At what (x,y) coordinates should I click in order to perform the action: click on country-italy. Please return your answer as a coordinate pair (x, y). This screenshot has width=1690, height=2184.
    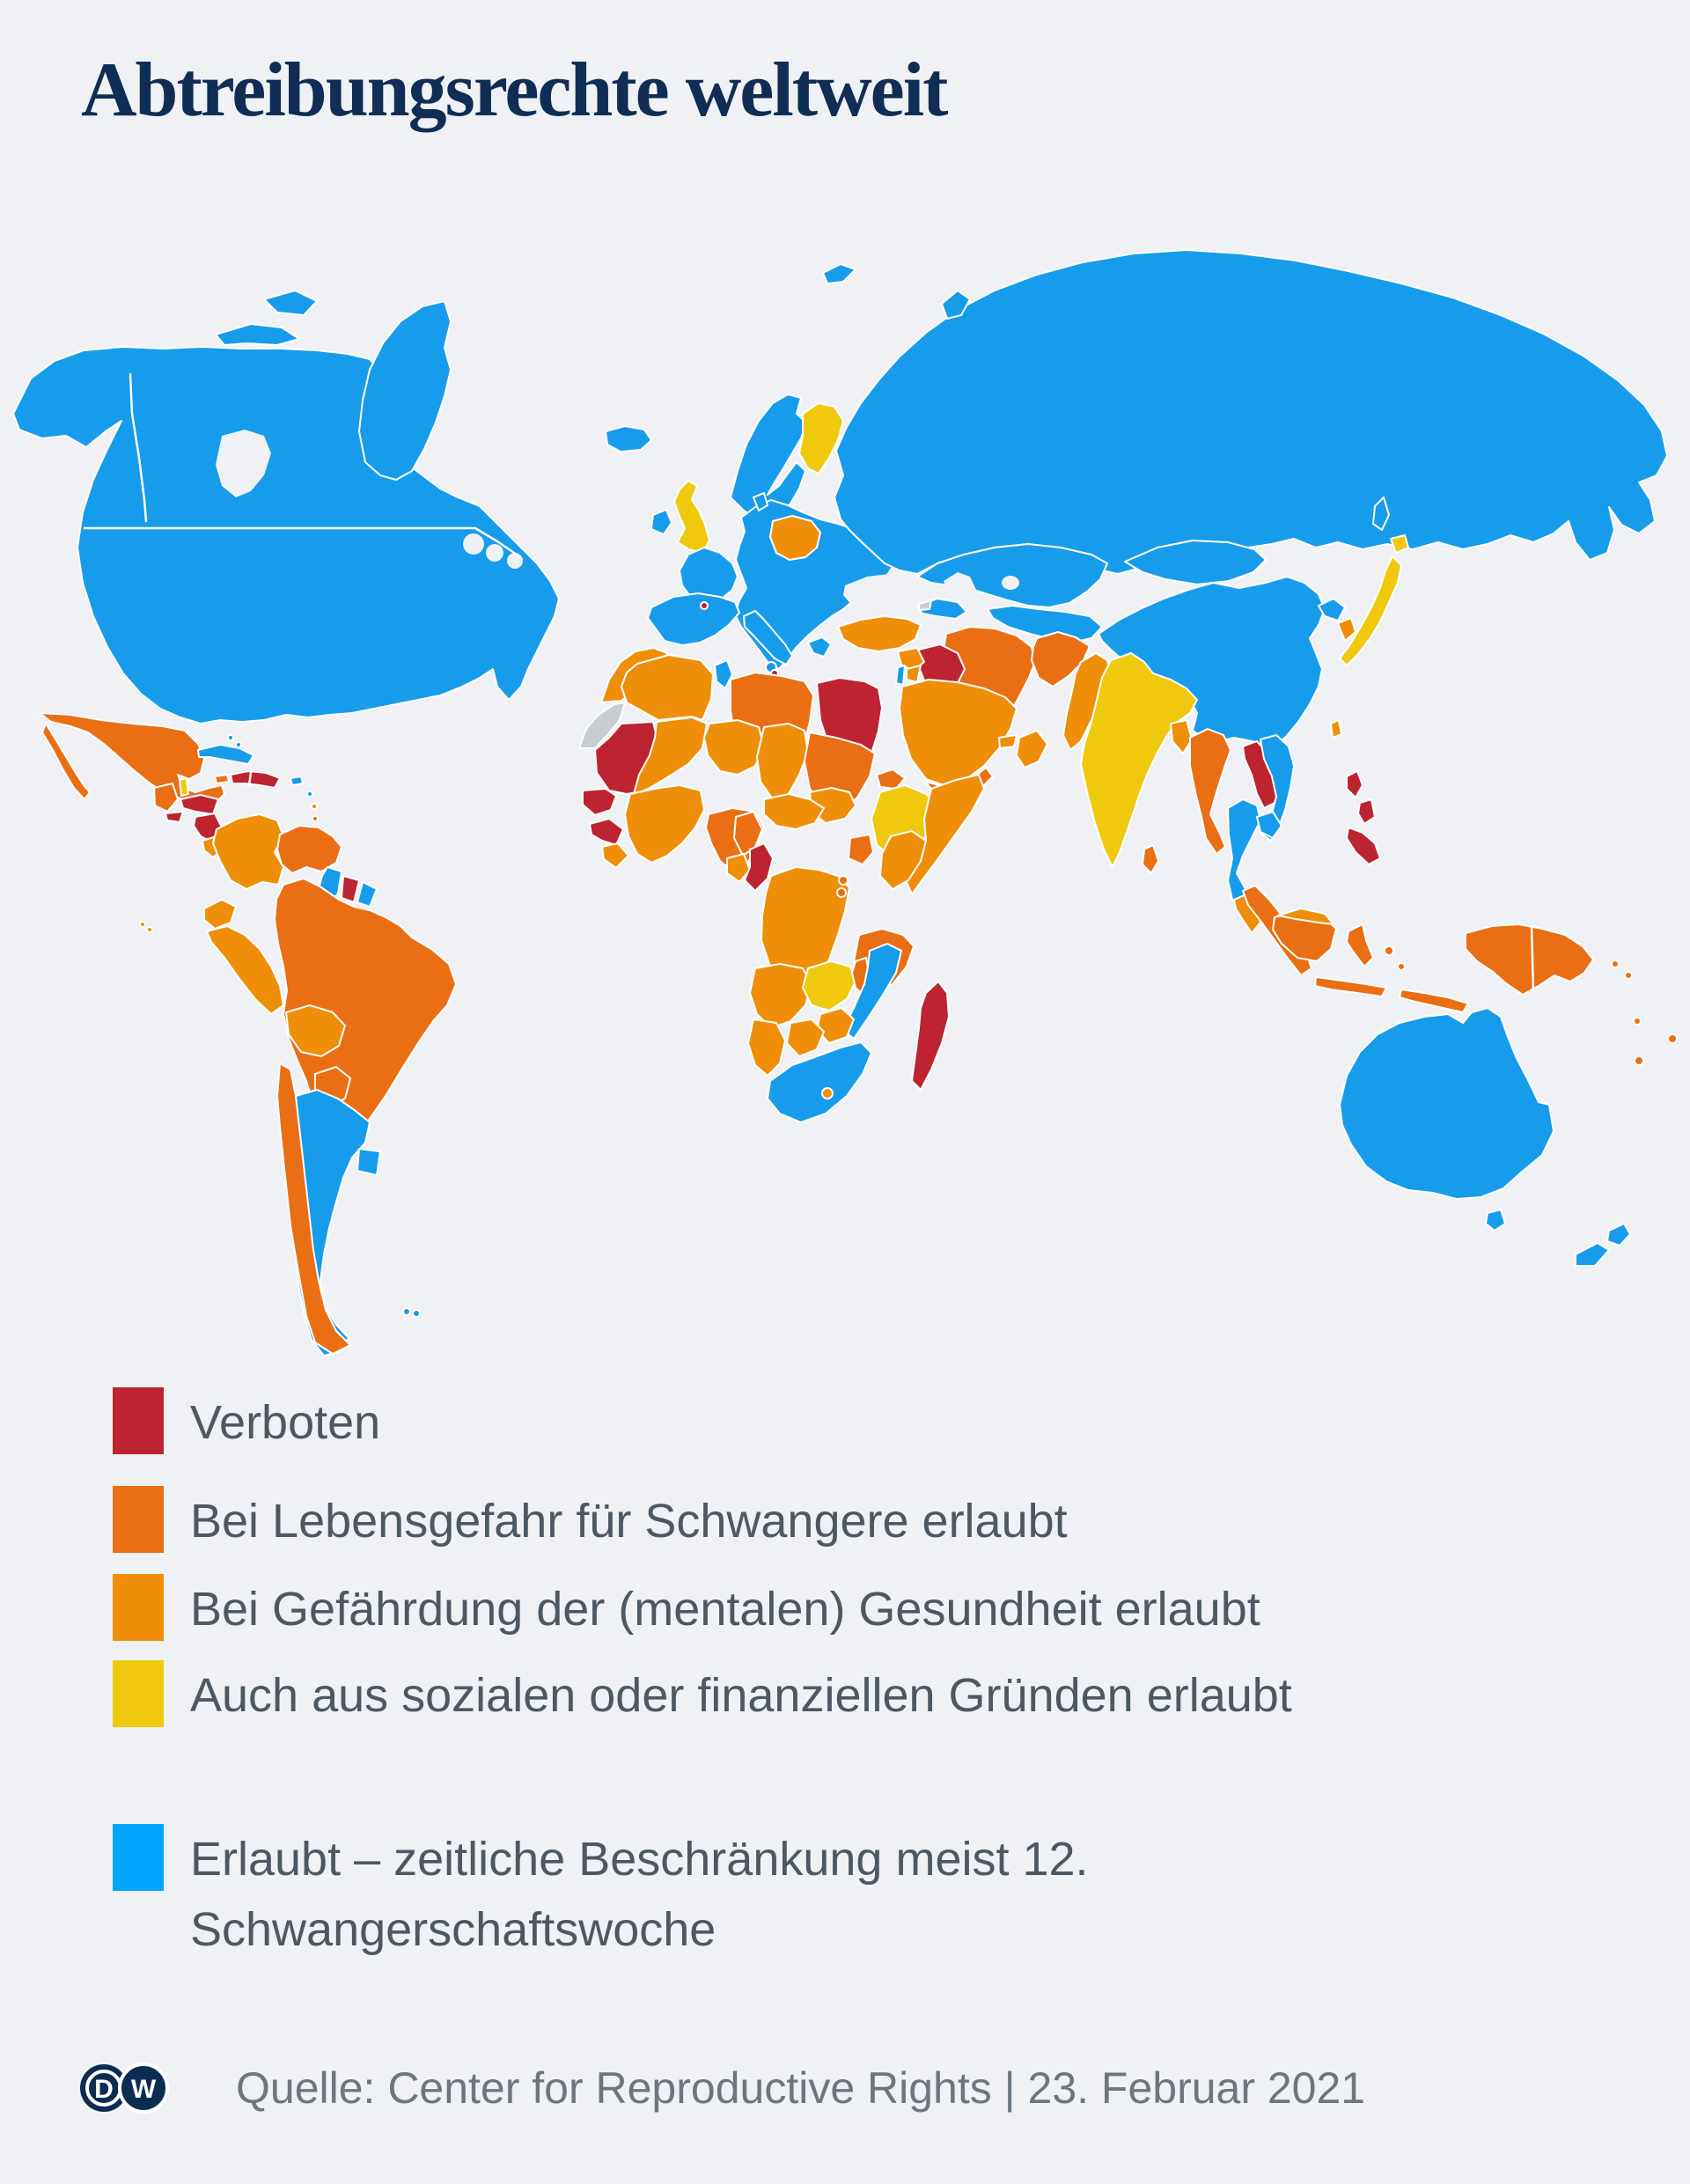
    Looking at the image, I should click on (768, 637).